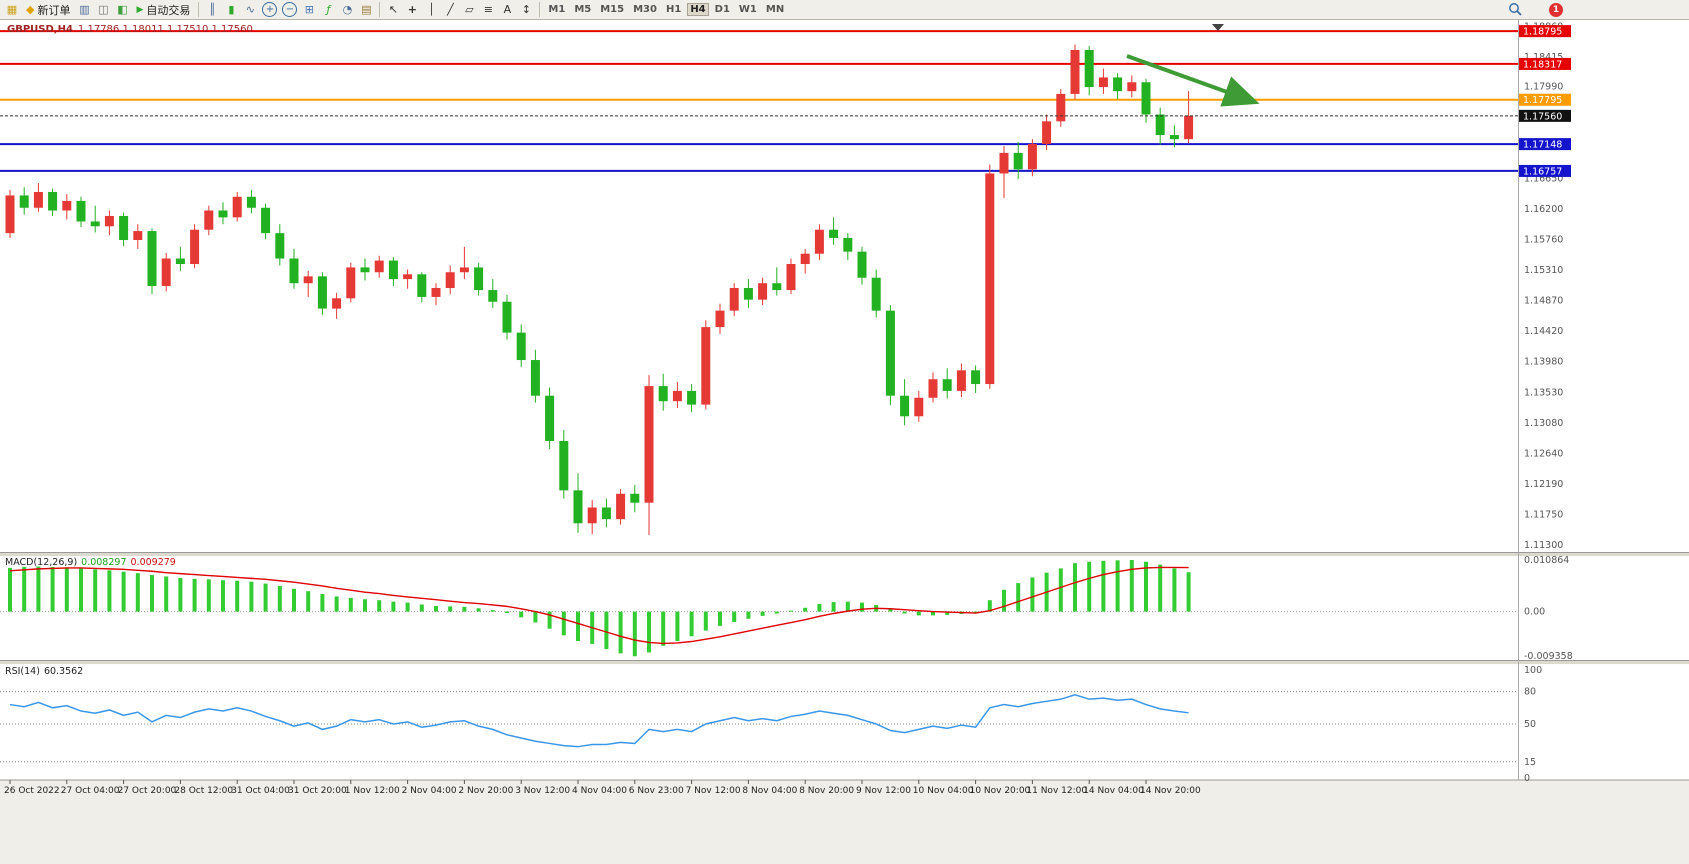 The image size is (1689, 864). I want to click on fibonacci-icon: ≡, so click(488, 9).